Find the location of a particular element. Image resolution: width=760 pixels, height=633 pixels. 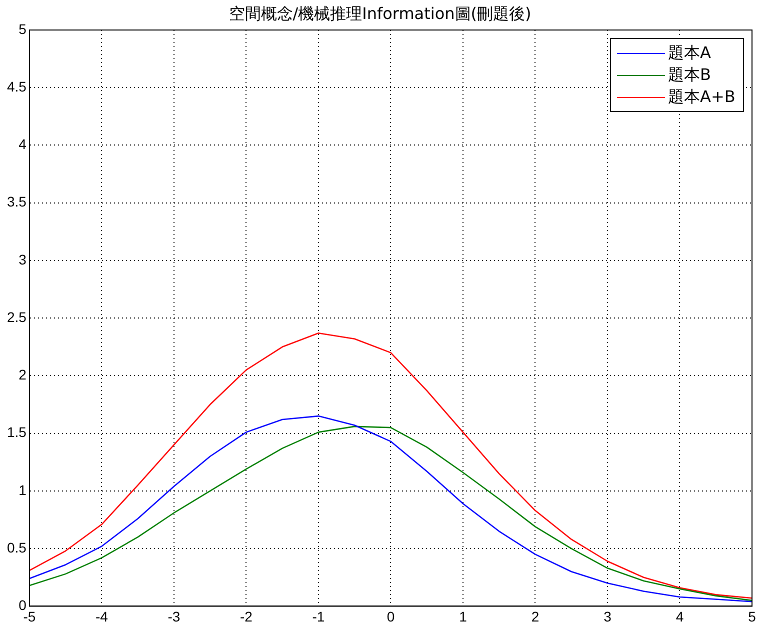

y-tick-label: 1 is located at coordinates (22, 490).